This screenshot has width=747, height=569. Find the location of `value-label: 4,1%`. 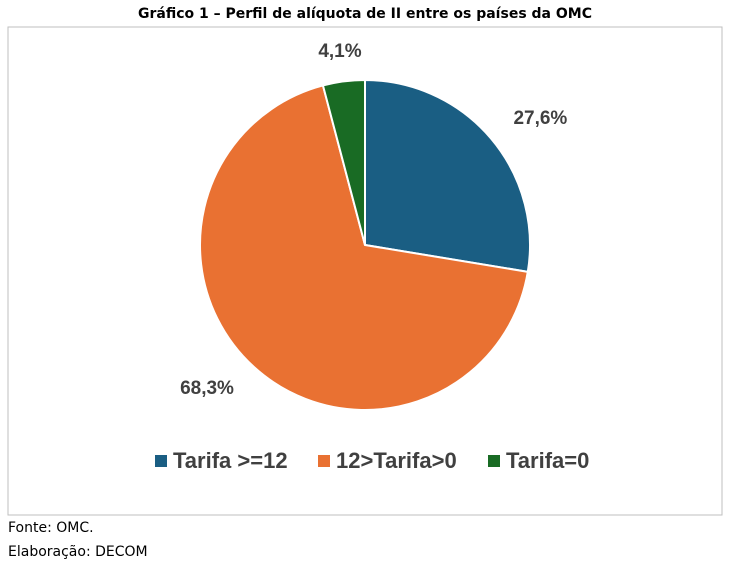

value-label: 4,1% is located at coordinates (339, 51).